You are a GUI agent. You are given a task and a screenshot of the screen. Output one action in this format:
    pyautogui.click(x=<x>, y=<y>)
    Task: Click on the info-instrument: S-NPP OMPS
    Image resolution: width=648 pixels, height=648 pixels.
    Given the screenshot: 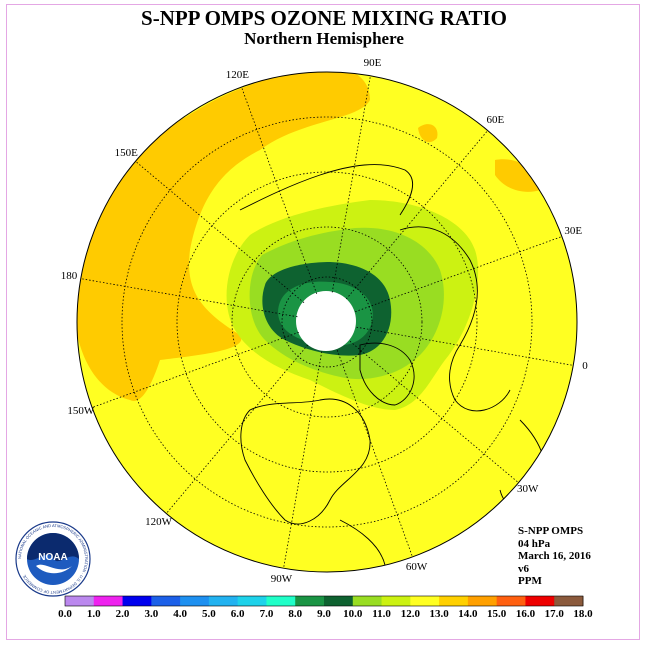 What is the action you would take?
    pyautogui.click(x=551, y=531)
    